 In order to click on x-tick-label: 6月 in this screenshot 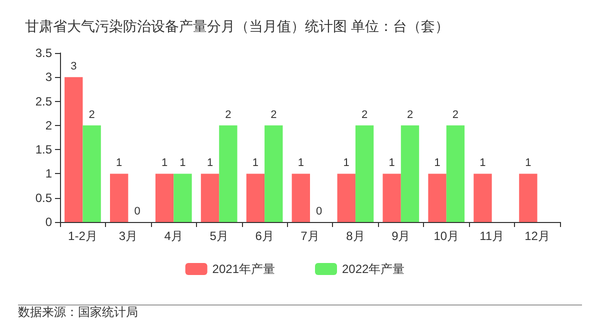, I will do `click(264, 236)`.